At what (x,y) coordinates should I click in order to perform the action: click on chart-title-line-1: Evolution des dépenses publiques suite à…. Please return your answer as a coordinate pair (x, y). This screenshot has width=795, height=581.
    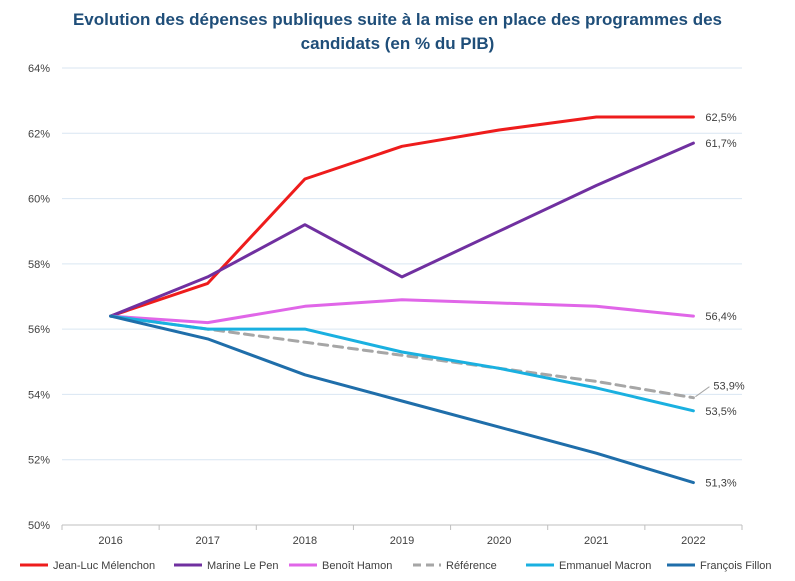
    Looking at the image, I should click on (397, 19).